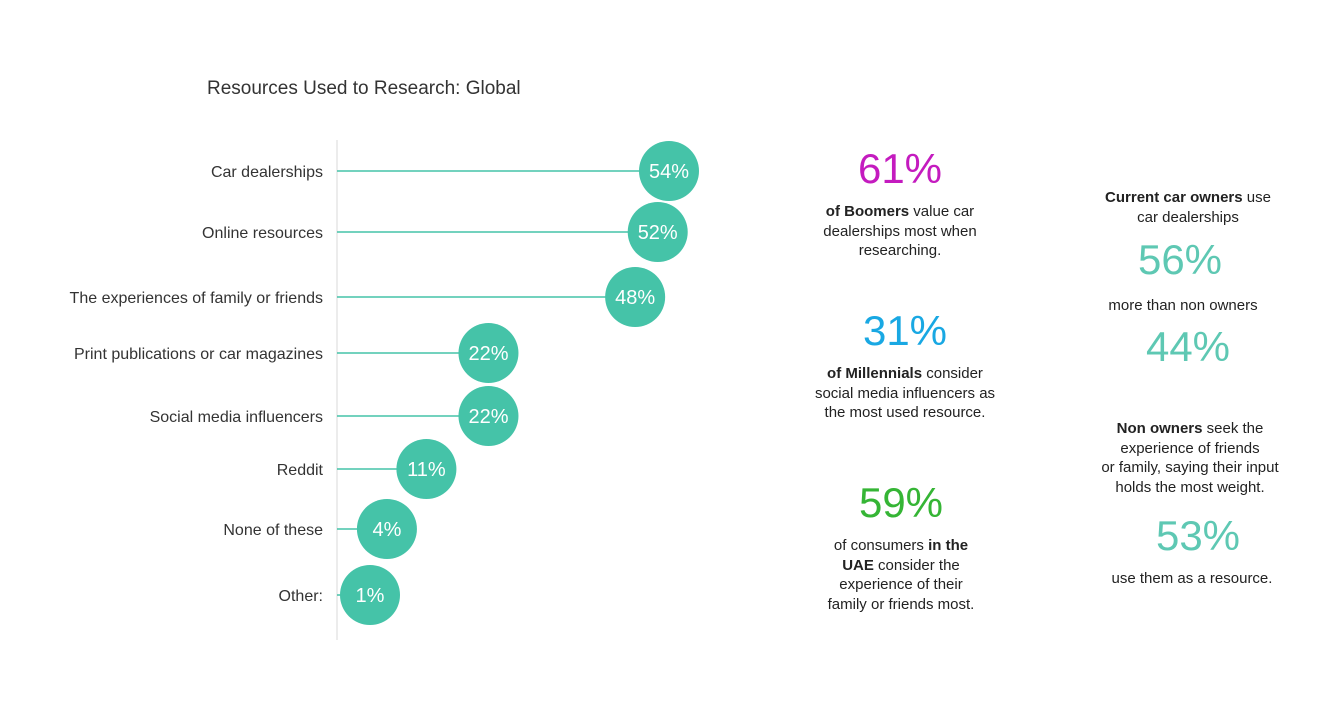 The height and width of the screenshot is (727, 1336). What do you see at coordinates (1180, 259) in the screenshot?
I see `owners-value: 56%` at bounding box center [1180, 259].